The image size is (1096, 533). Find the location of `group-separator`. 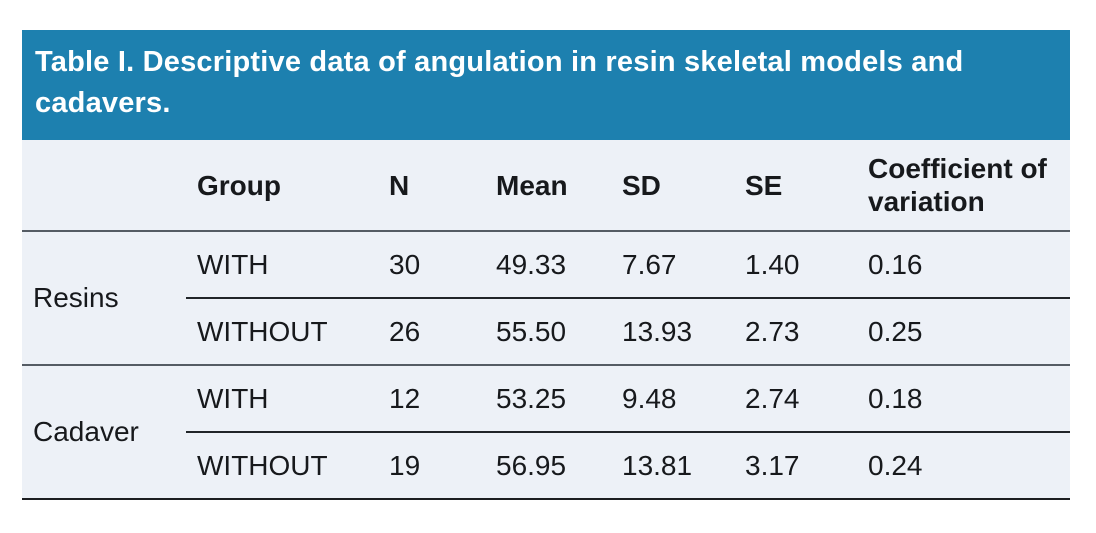

group-separator is located at coordinates (546, 365).